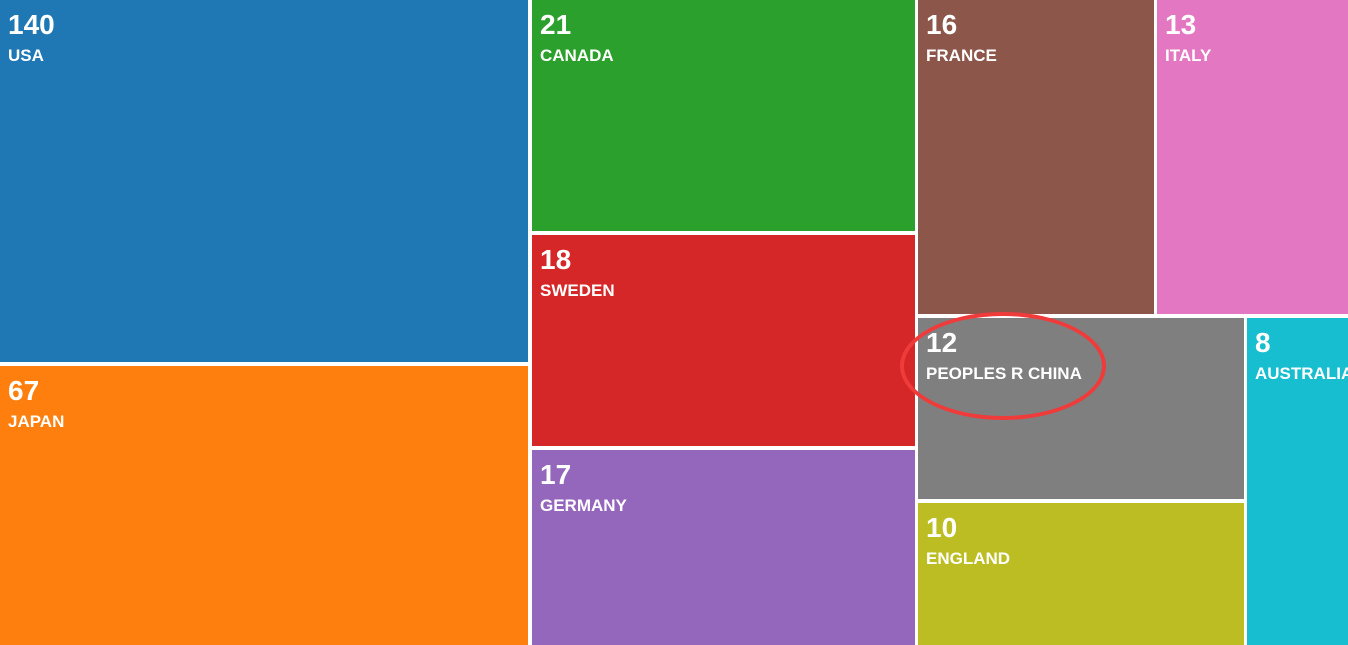 The height and width of the screenshot is (645, 1348). What do you see at coordinates (968, 558) in the screenshot?
I see `cell-label: ENGLAND` at bounding box center [968, 558].